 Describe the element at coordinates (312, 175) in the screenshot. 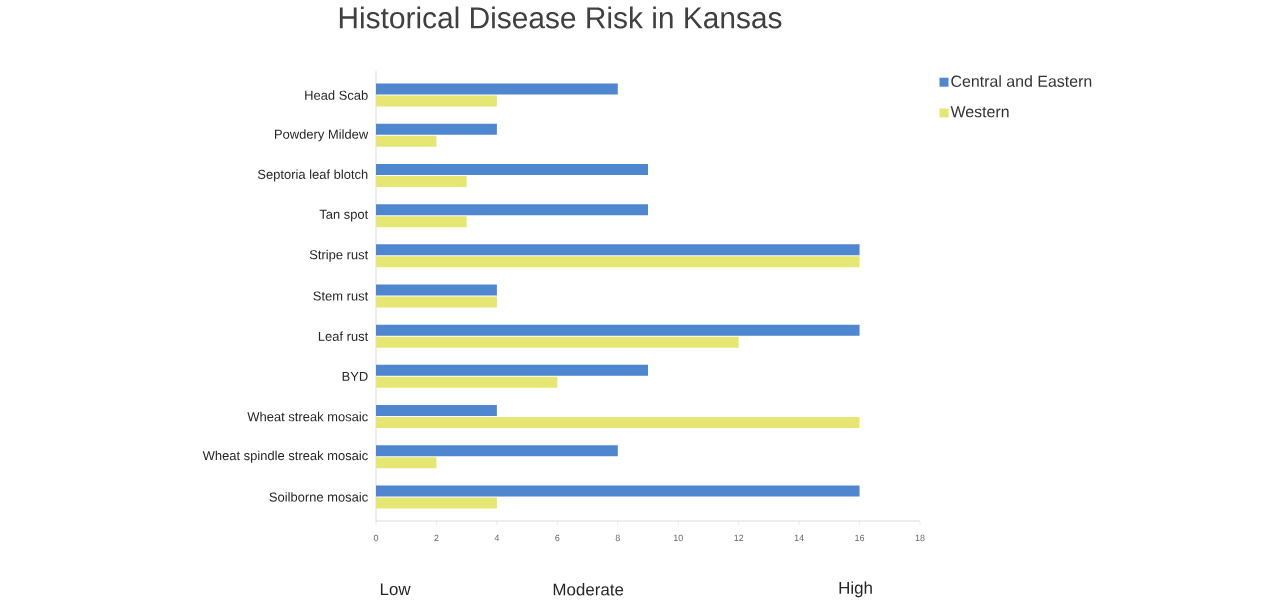

I see `y-tick-label: Septoria leaf blotch` at that location.